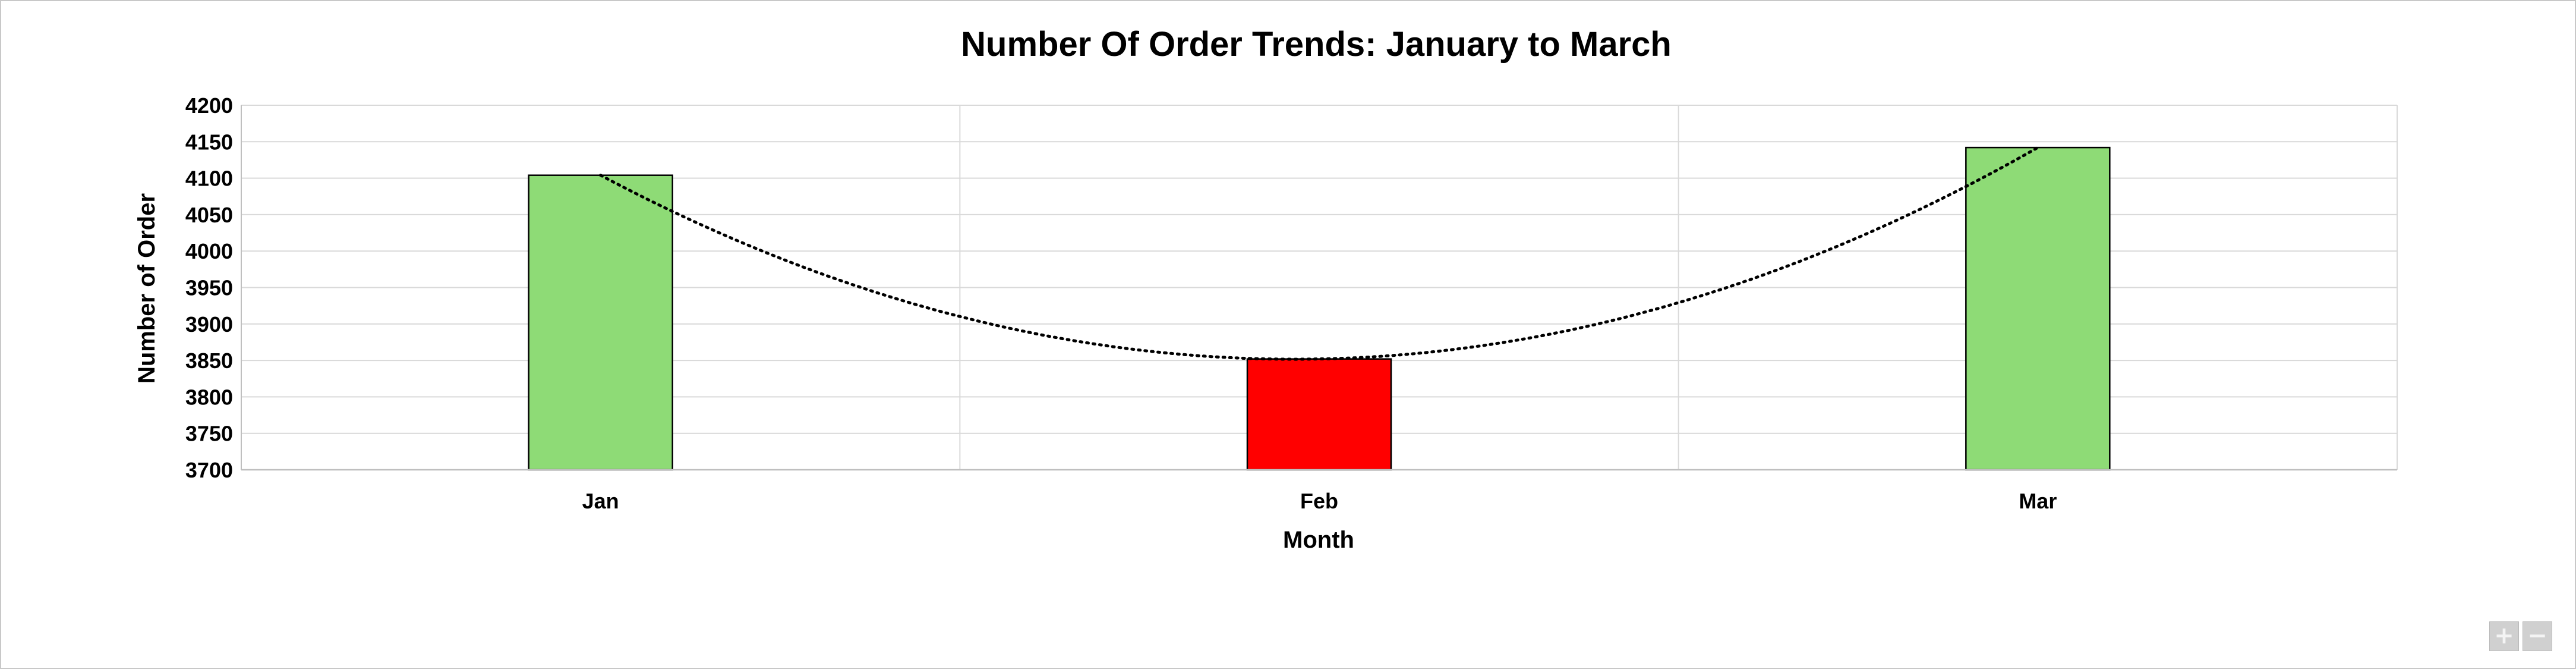  Describe the element at coordinates (1319, 540) in the screenshot. I see `x-axis-title: Month` at that location.